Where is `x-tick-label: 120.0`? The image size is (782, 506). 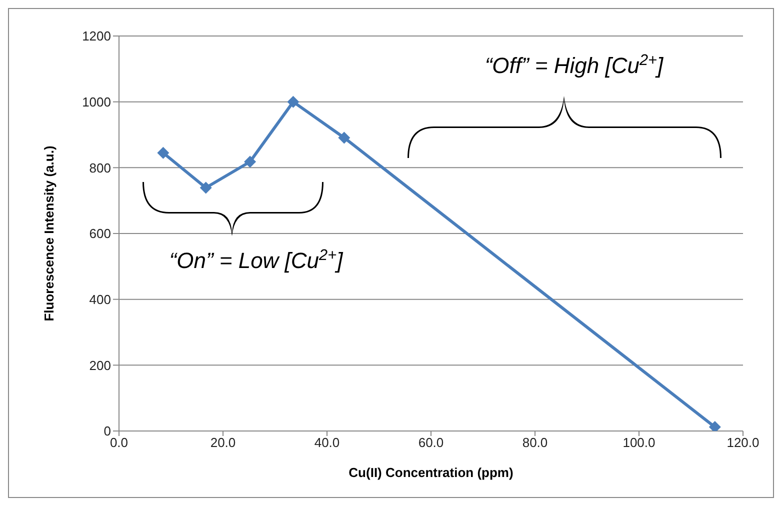
x-tick-label: 120.0 is located at coordinates (743, 442).